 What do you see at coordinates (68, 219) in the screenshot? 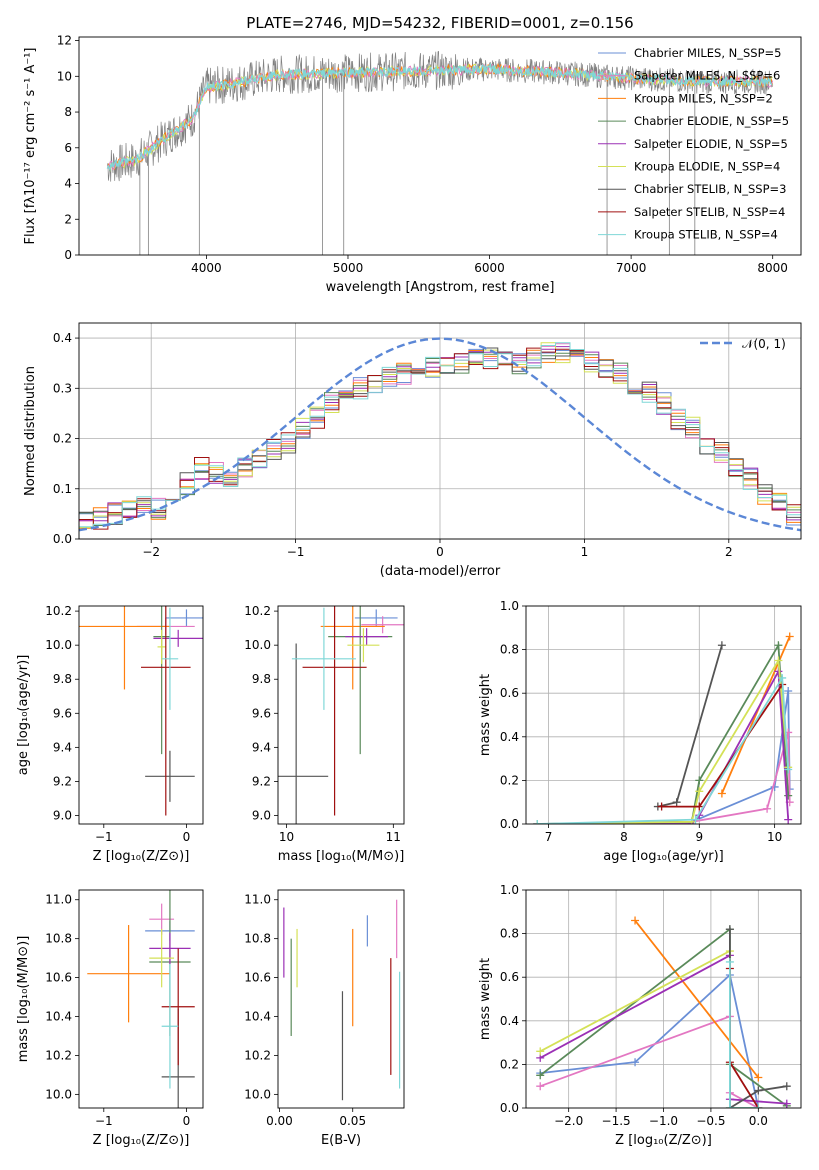
I see `y-tick-label: 2` at bounding box center [68, 219].